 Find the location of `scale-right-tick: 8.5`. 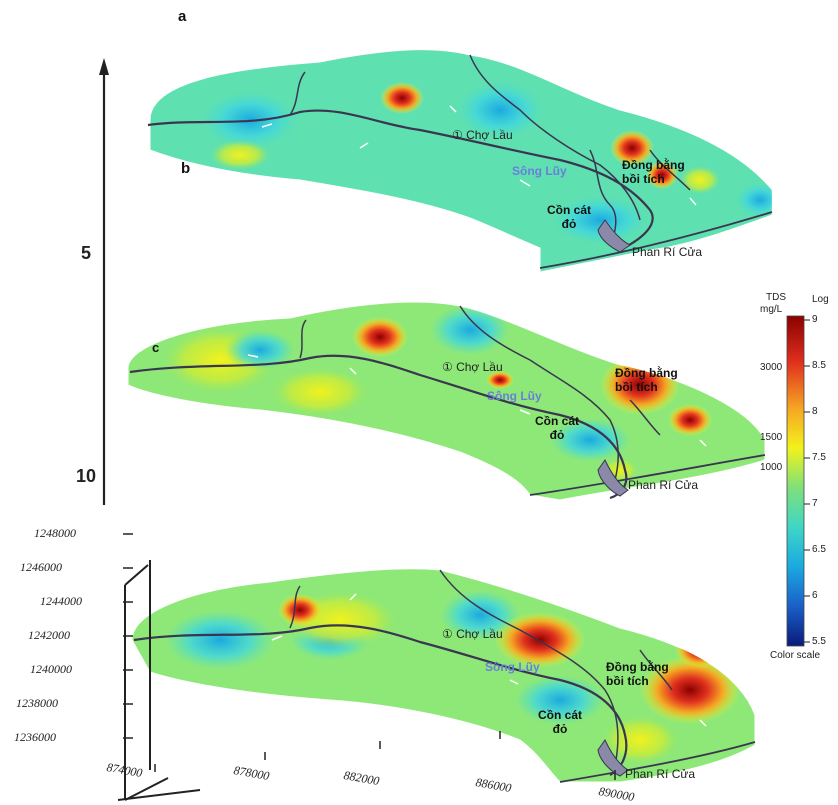

scale-right-tick: 8.5 is located at coordinates (819, 365).